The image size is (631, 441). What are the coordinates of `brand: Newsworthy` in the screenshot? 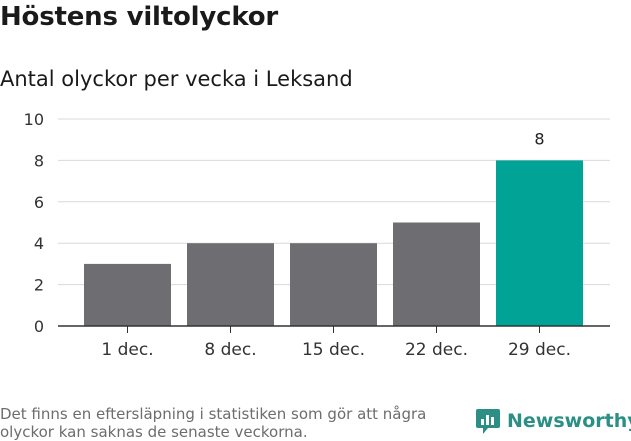 It's located at (553, 421).